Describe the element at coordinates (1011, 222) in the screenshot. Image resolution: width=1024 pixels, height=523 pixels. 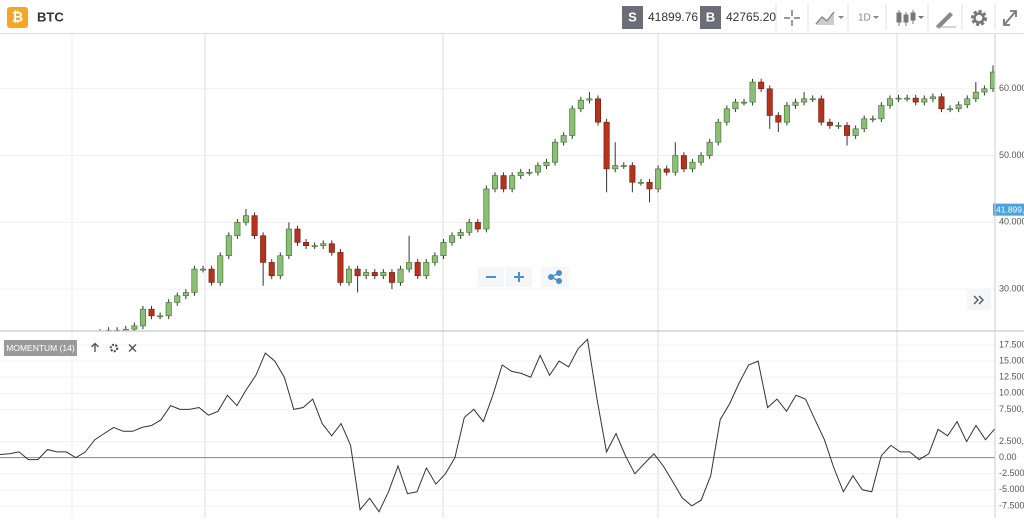
I see `y-tick-label: 40.000,` at that location.